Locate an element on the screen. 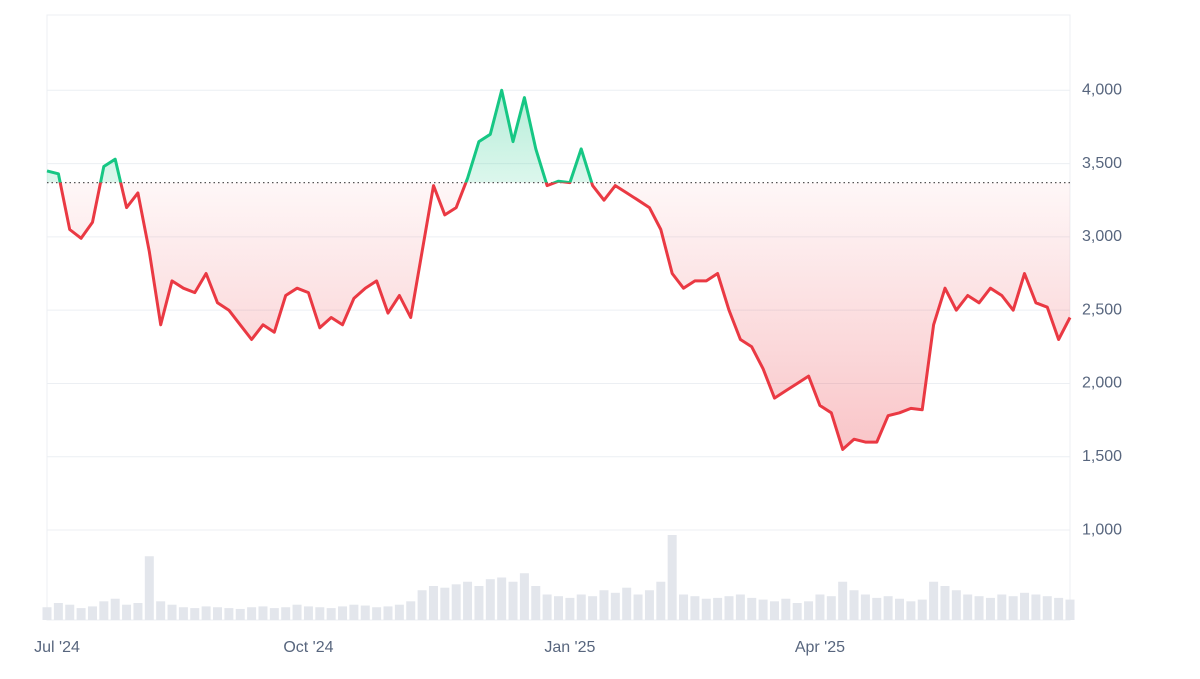 The width and height of the screenshot is (1200, 679). y-tick-label: 2,000 is located at coordinates (1102, 383).